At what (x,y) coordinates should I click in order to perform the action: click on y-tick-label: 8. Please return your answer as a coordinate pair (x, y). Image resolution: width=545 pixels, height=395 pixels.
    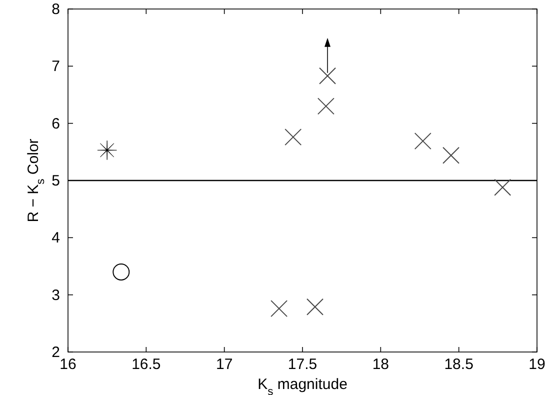
    Looking at the image, I should click on (56, 9).